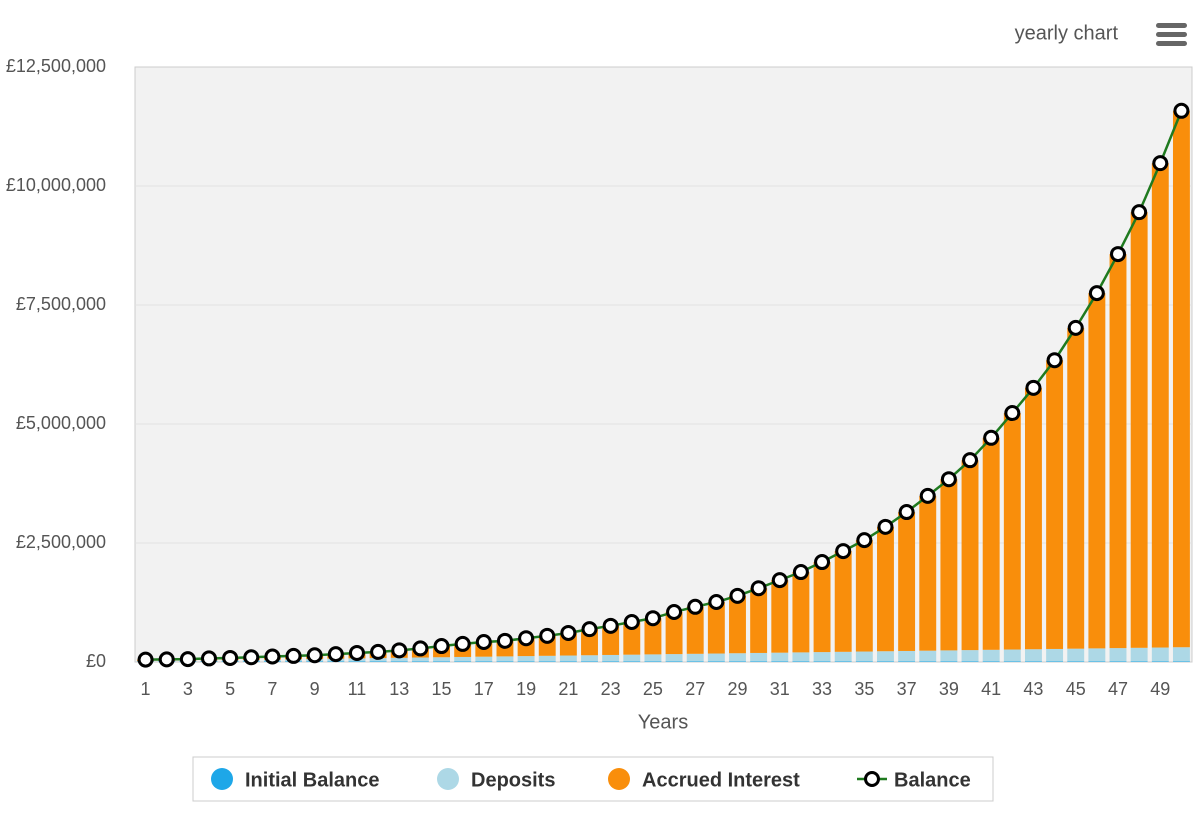  I want to click on x-tick-label: 31, so click(780, 689).